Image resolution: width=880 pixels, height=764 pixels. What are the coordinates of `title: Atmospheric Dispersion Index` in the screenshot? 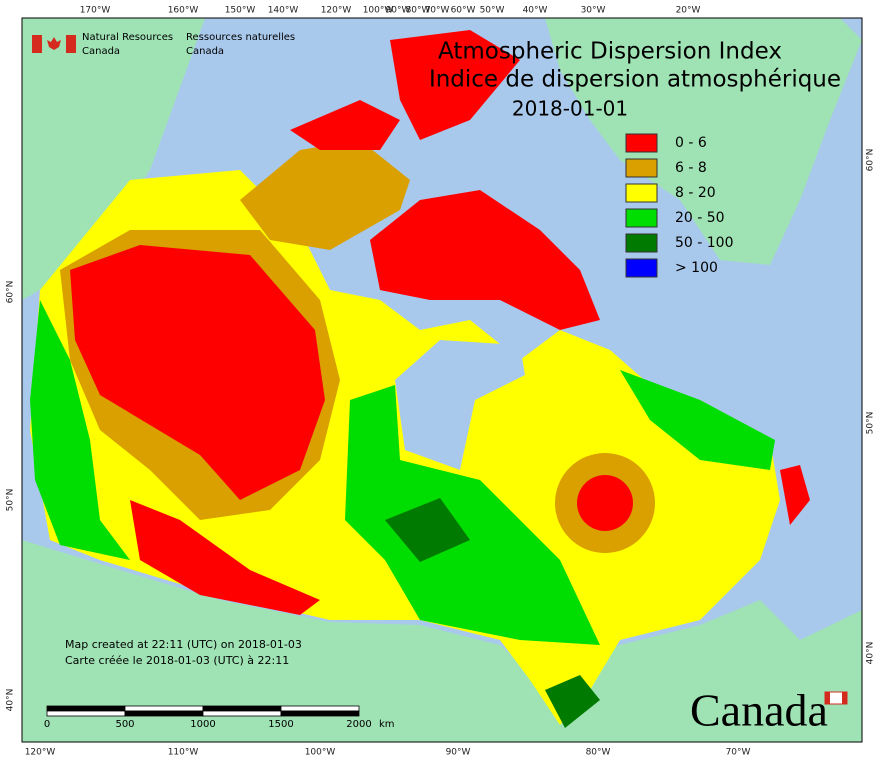 It's located at (610, 52).